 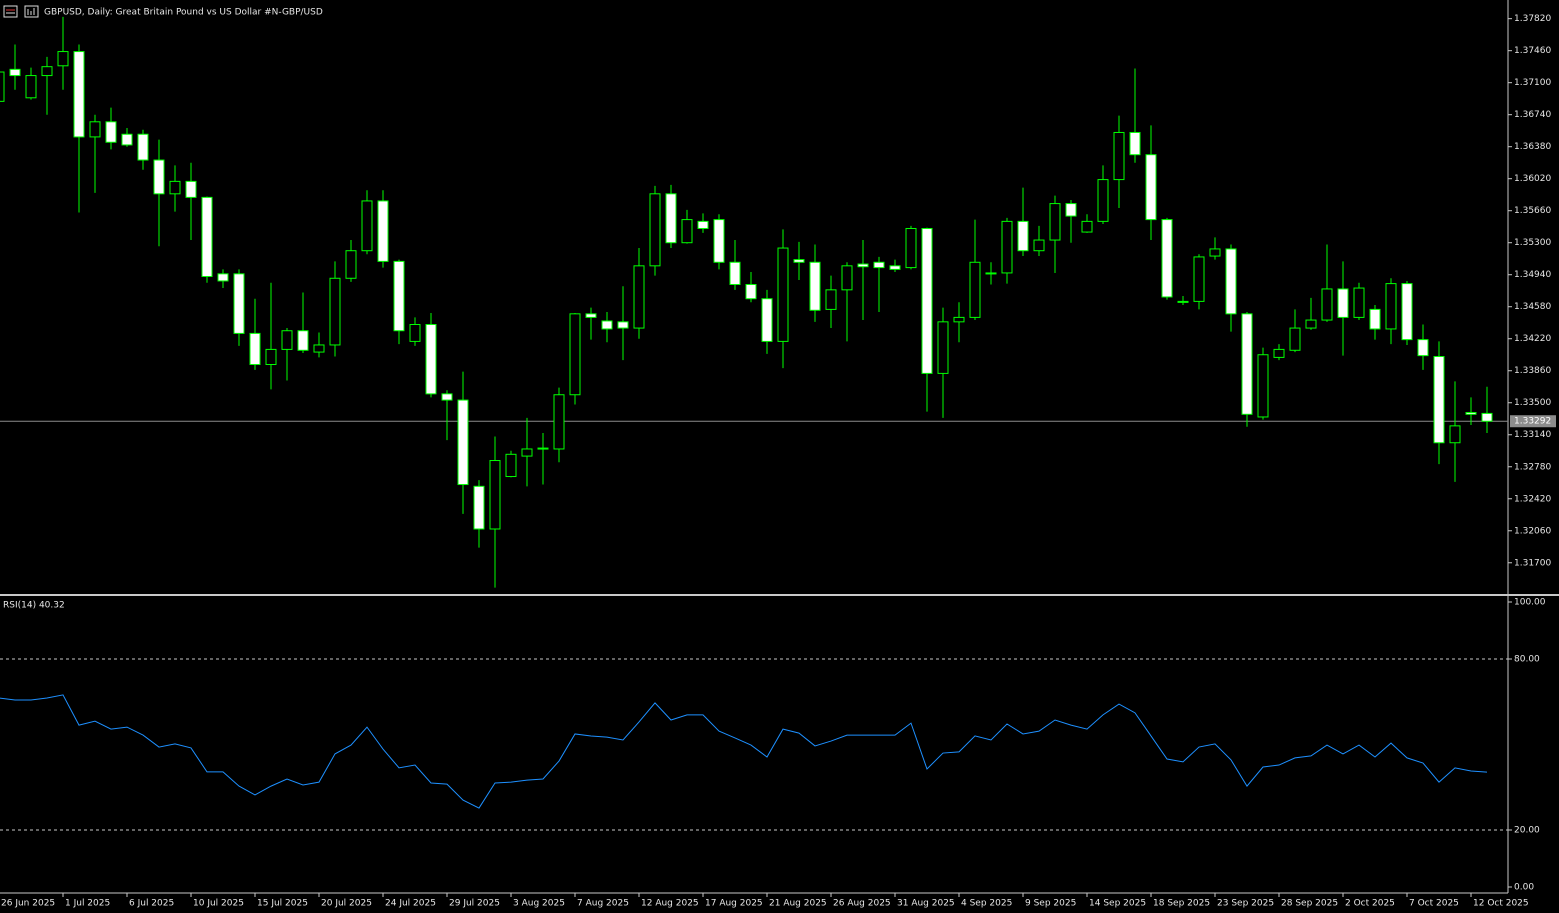 What do you see at coordinates (1532, 211) in the screenshot?
I see `y-tick-label: 1.35660` at bounding box center [1532, 211].